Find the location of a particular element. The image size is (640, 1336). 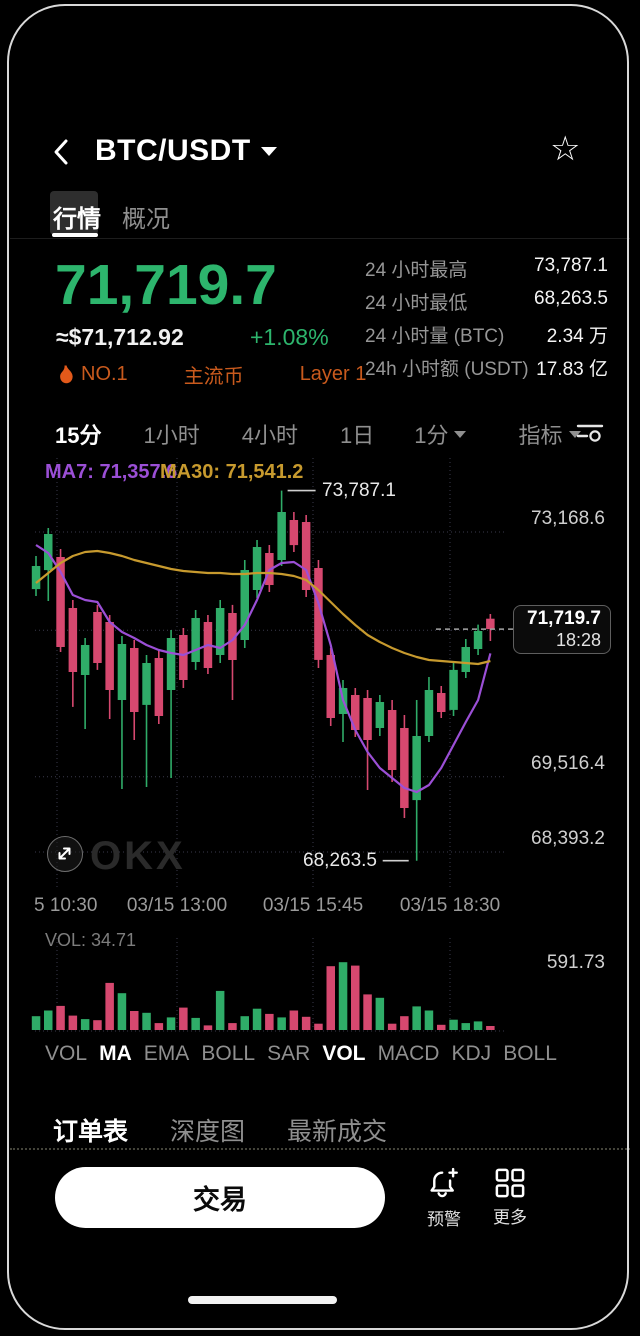

tab-overview: 概况 is located at coordinates (146, 219).